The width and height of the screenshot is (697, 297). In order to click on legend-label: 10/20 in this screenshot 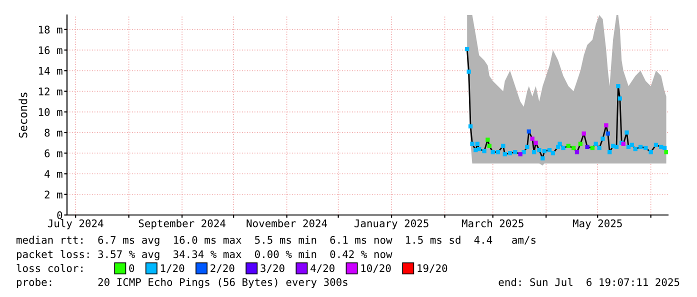, I will do `click(376, 268)`.